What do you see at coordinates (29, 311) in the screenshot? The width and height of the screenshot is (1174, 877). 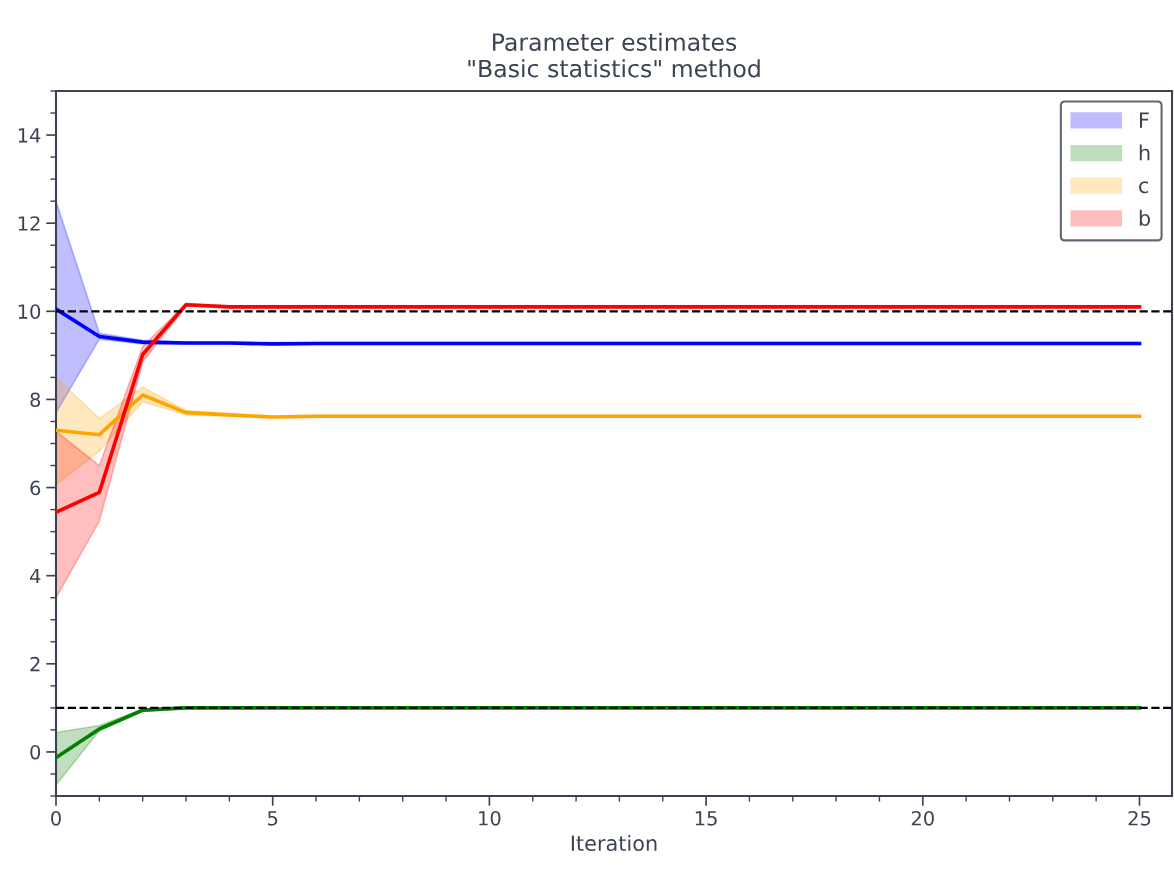 I see `y-tick-label: 10` at bounding box center [29, 311].